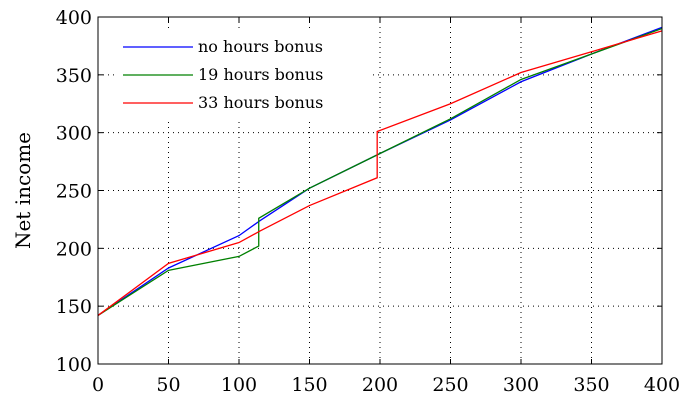 The height and width of the screenshot is (403, 684). I want to click on legend-label: 19 hours bonus, so click(260, 74).